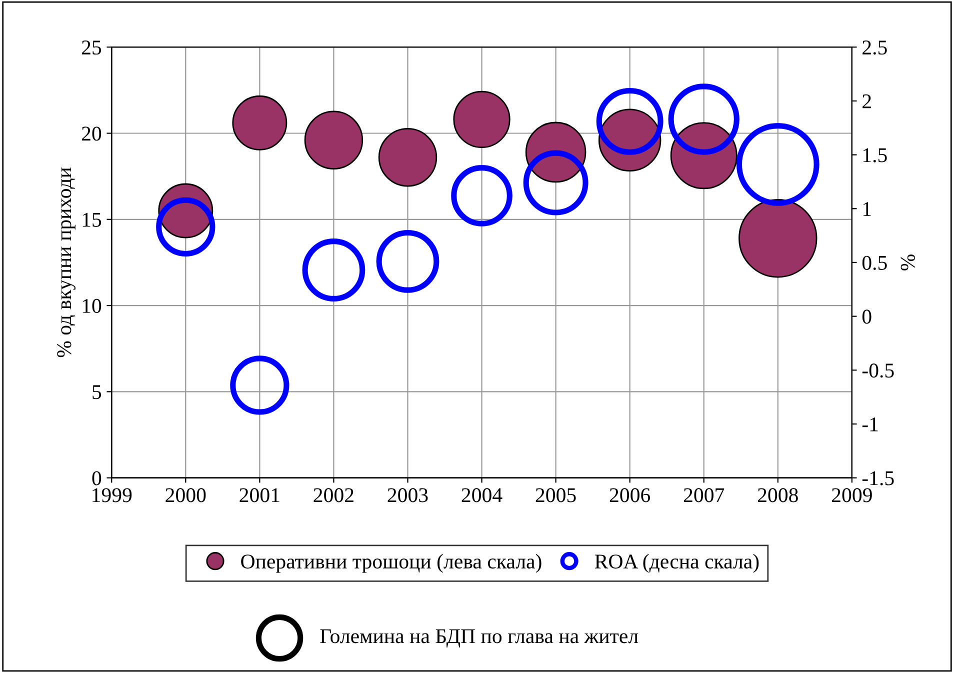 This screenshot has height=673, width=954. Describe the element at coordinates (92, 219) in the screenshot. I see `y-tick-label: 15` at that location.